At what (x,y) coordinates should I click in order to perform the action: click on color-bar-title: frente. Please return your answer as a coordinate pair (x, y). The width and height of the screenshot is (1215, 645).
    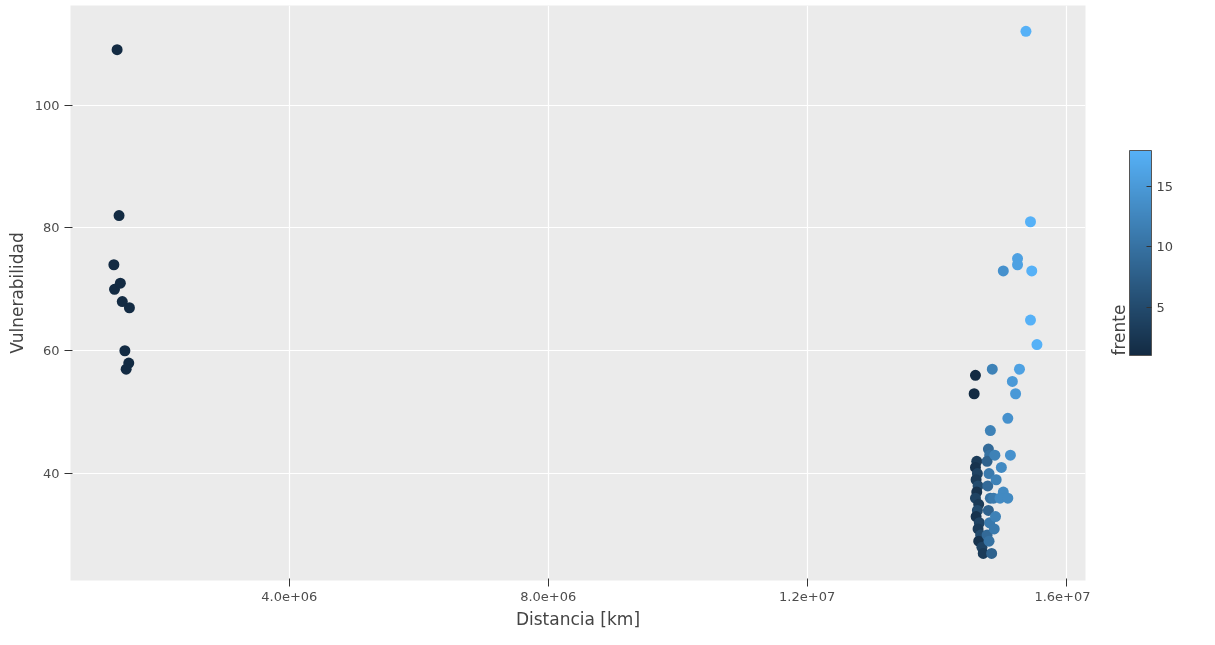
    Looking at the image, I should click on (1118, 330).